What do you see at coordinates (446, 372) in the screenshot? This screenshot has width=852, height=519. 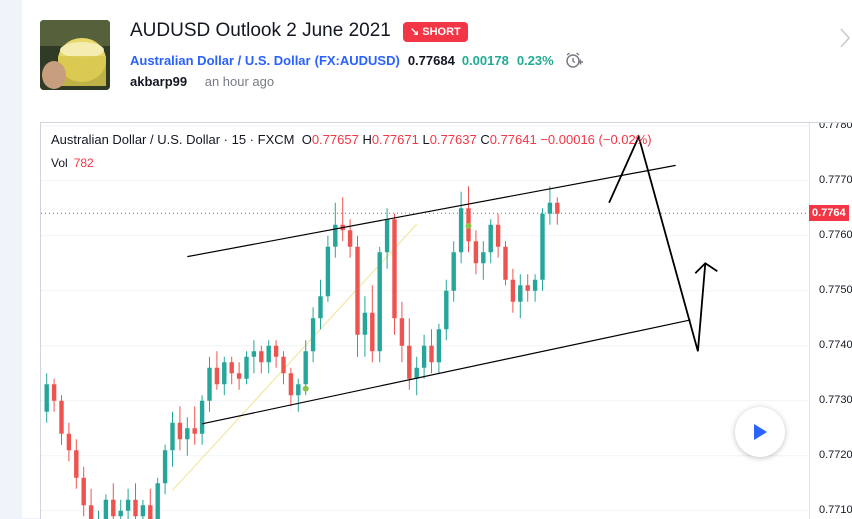 I see `lower-trendline` at bounding box center [446, 372].